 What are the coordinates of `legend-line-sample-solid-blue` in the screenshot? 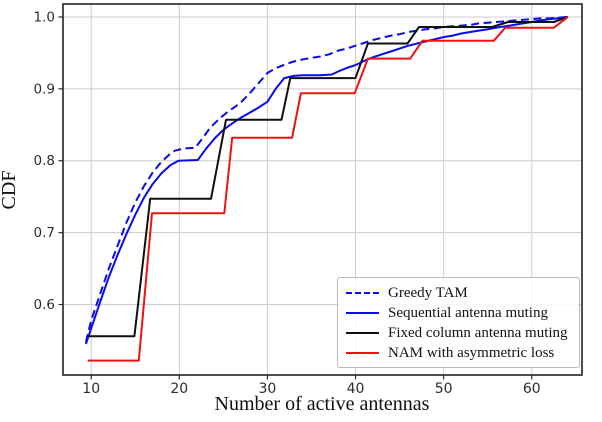 It's located at (362, 313).